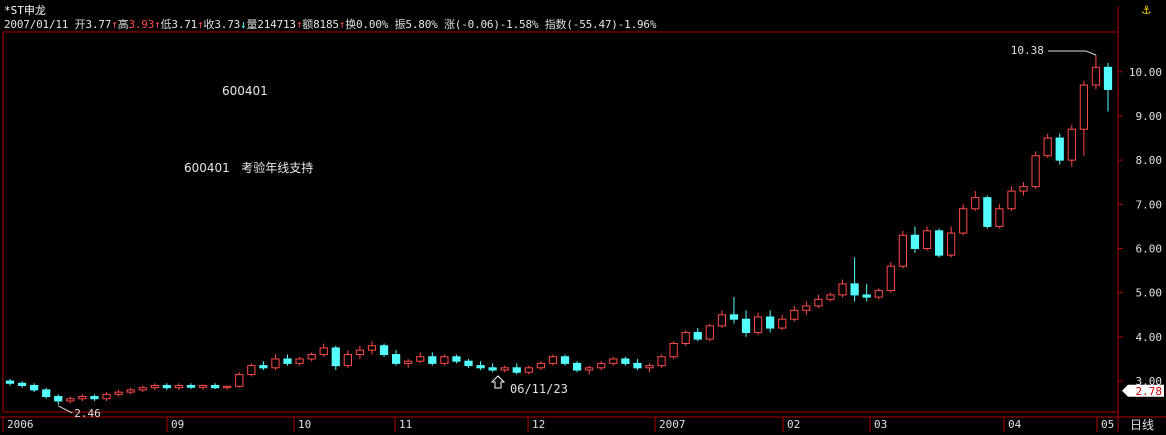 The width and height of the screenshot is (1166, 435). What do you see at coordinates (400, 24) in the screenshot?
I see `amplitude-label: 振` at bounding box center [400, 24].